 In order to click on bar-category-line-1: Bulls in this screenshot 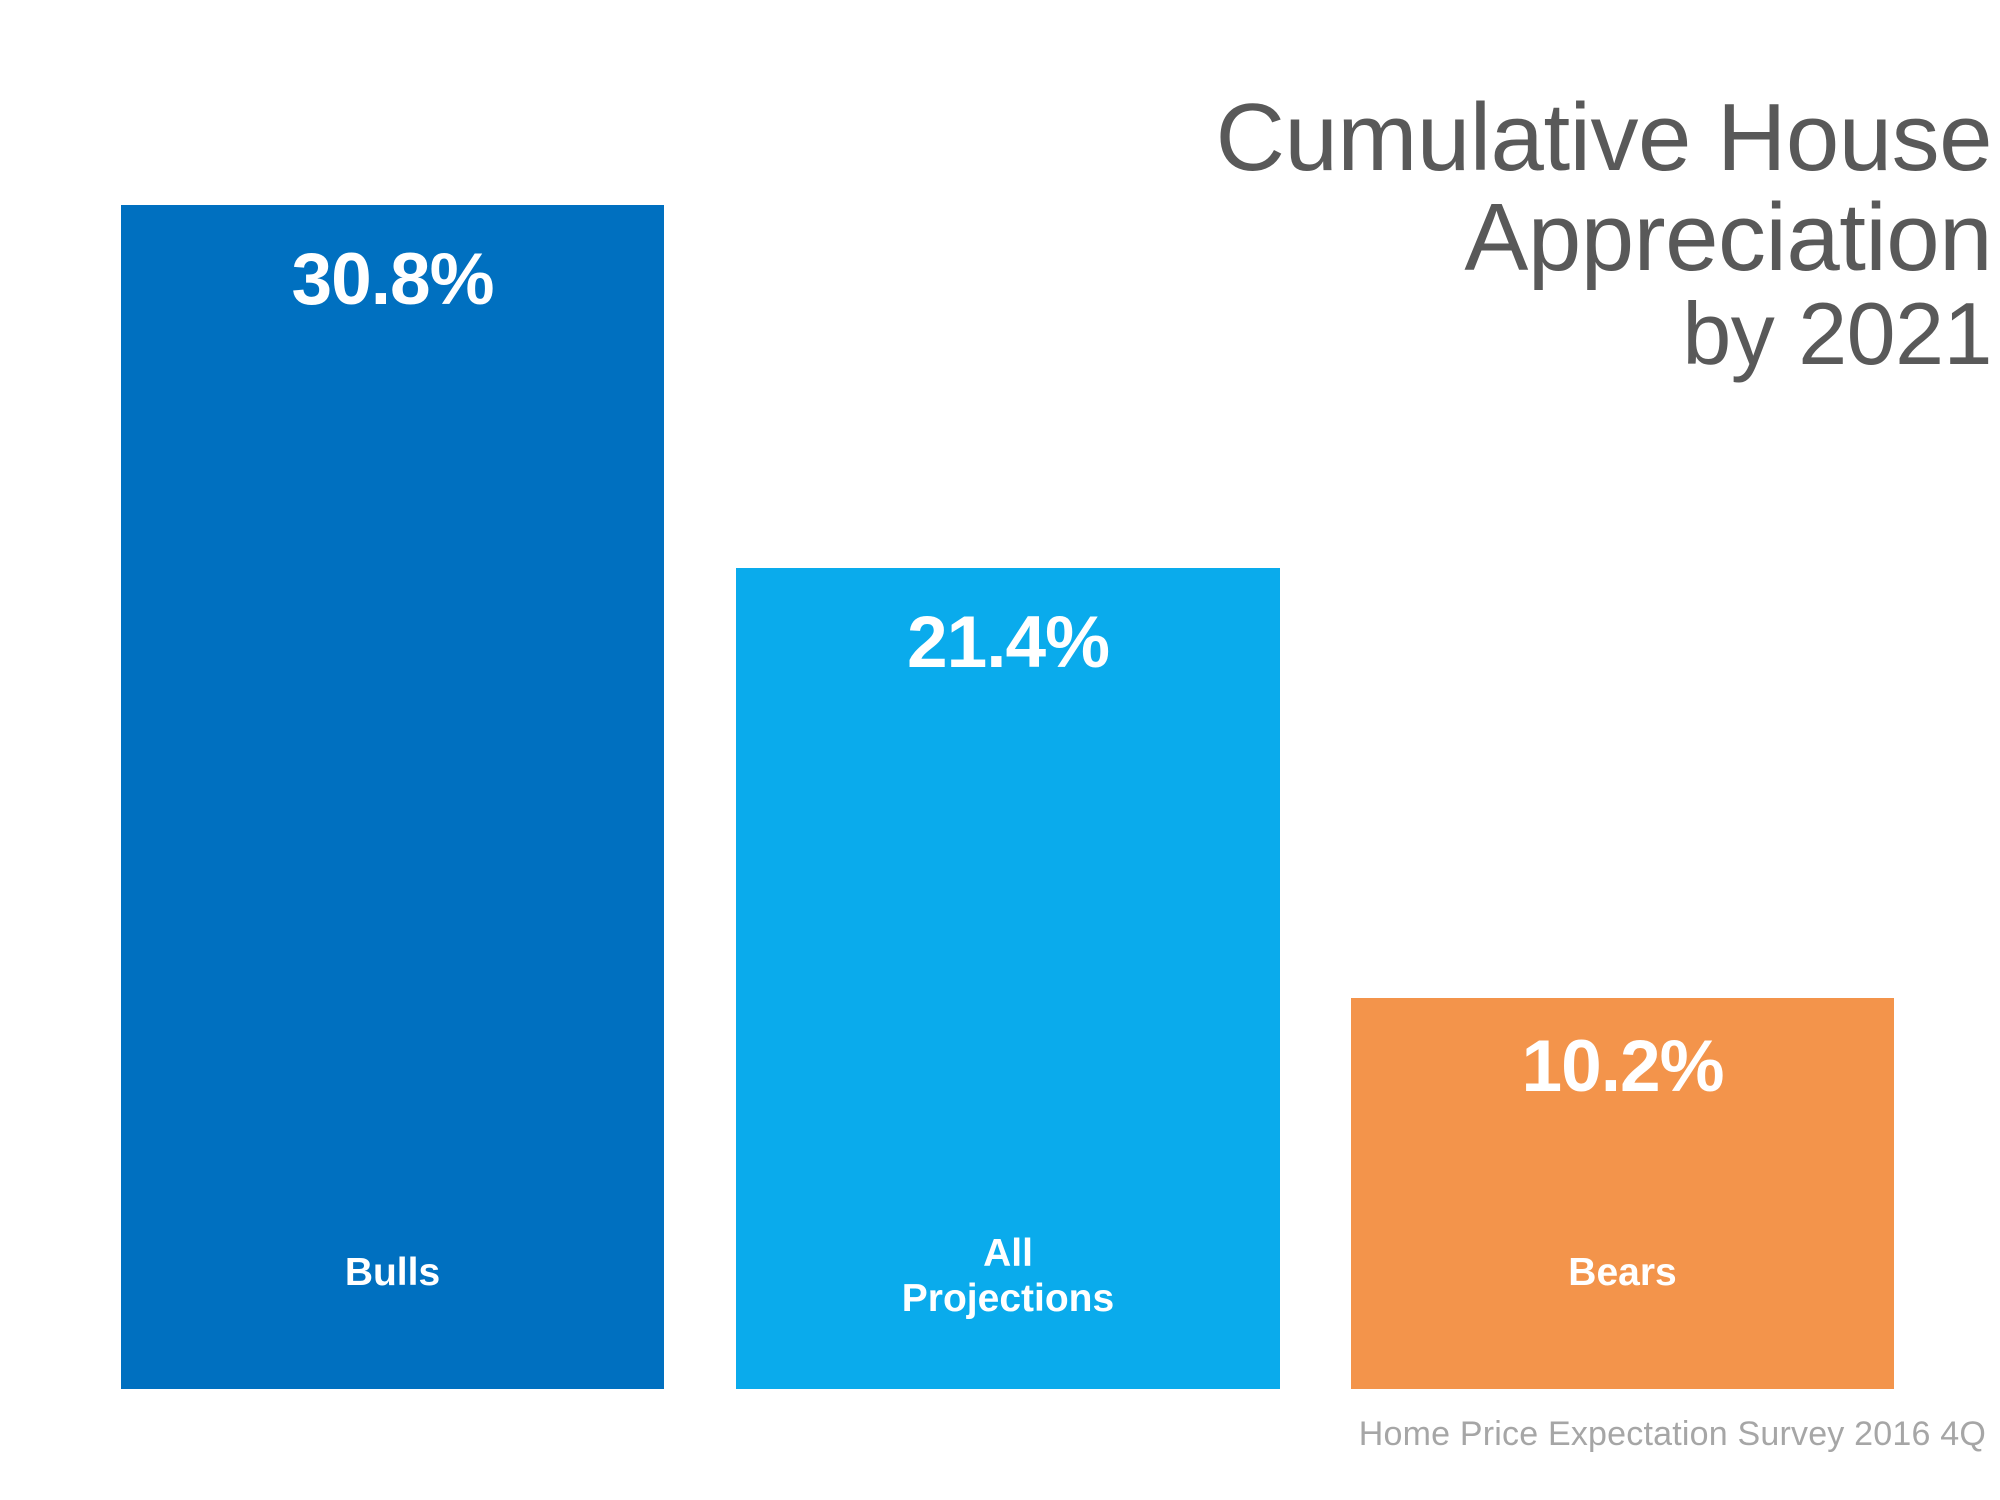, I will do `click(392, 1272)`.